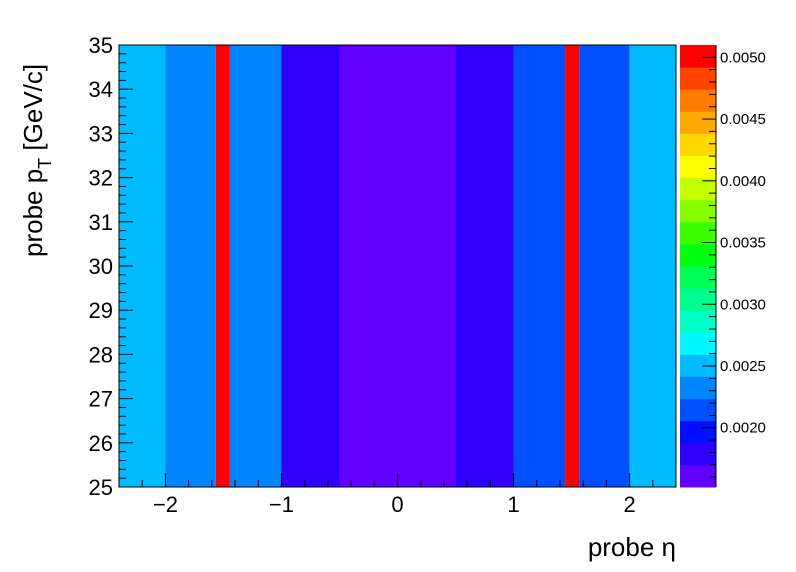 This screenshot has width=796, height=572. I want to click on colorbar-tick-label: 0.0040, so click(743, 181).